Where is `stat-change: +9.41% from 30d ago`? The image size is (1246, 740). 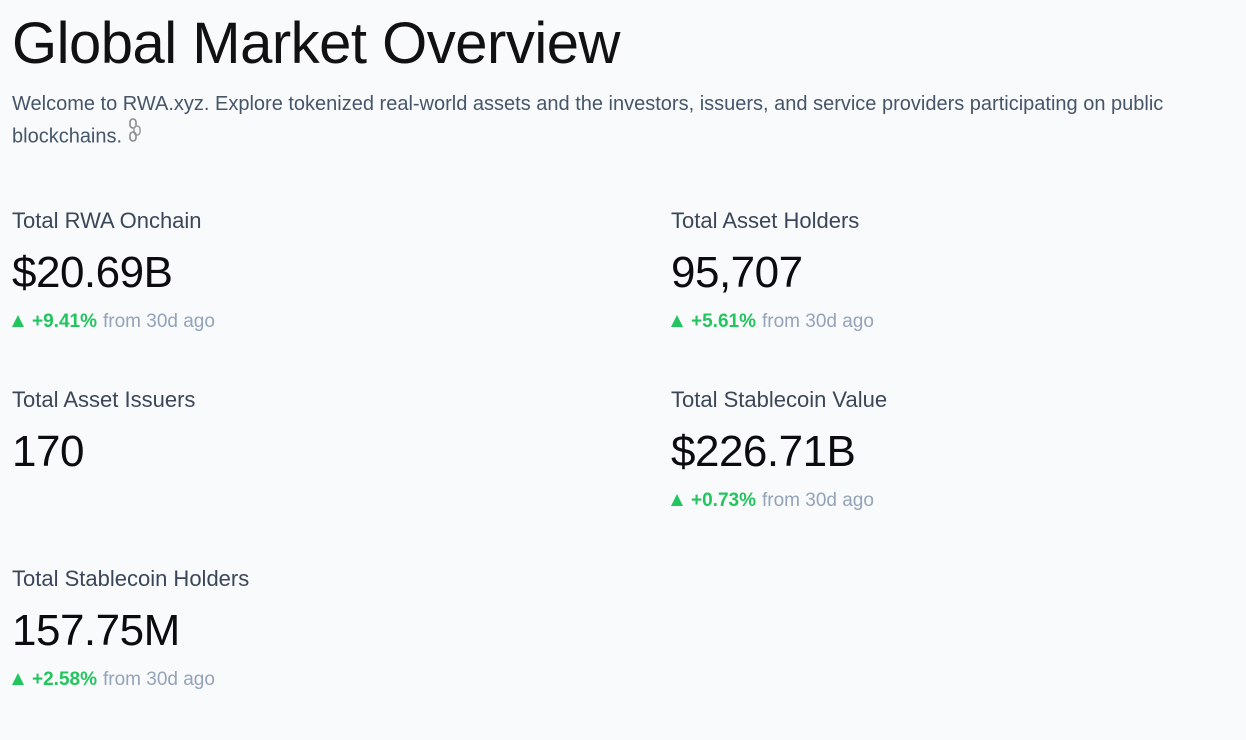
stat-change: +9.41% from 30d ago is located at coordinates (292, 322).